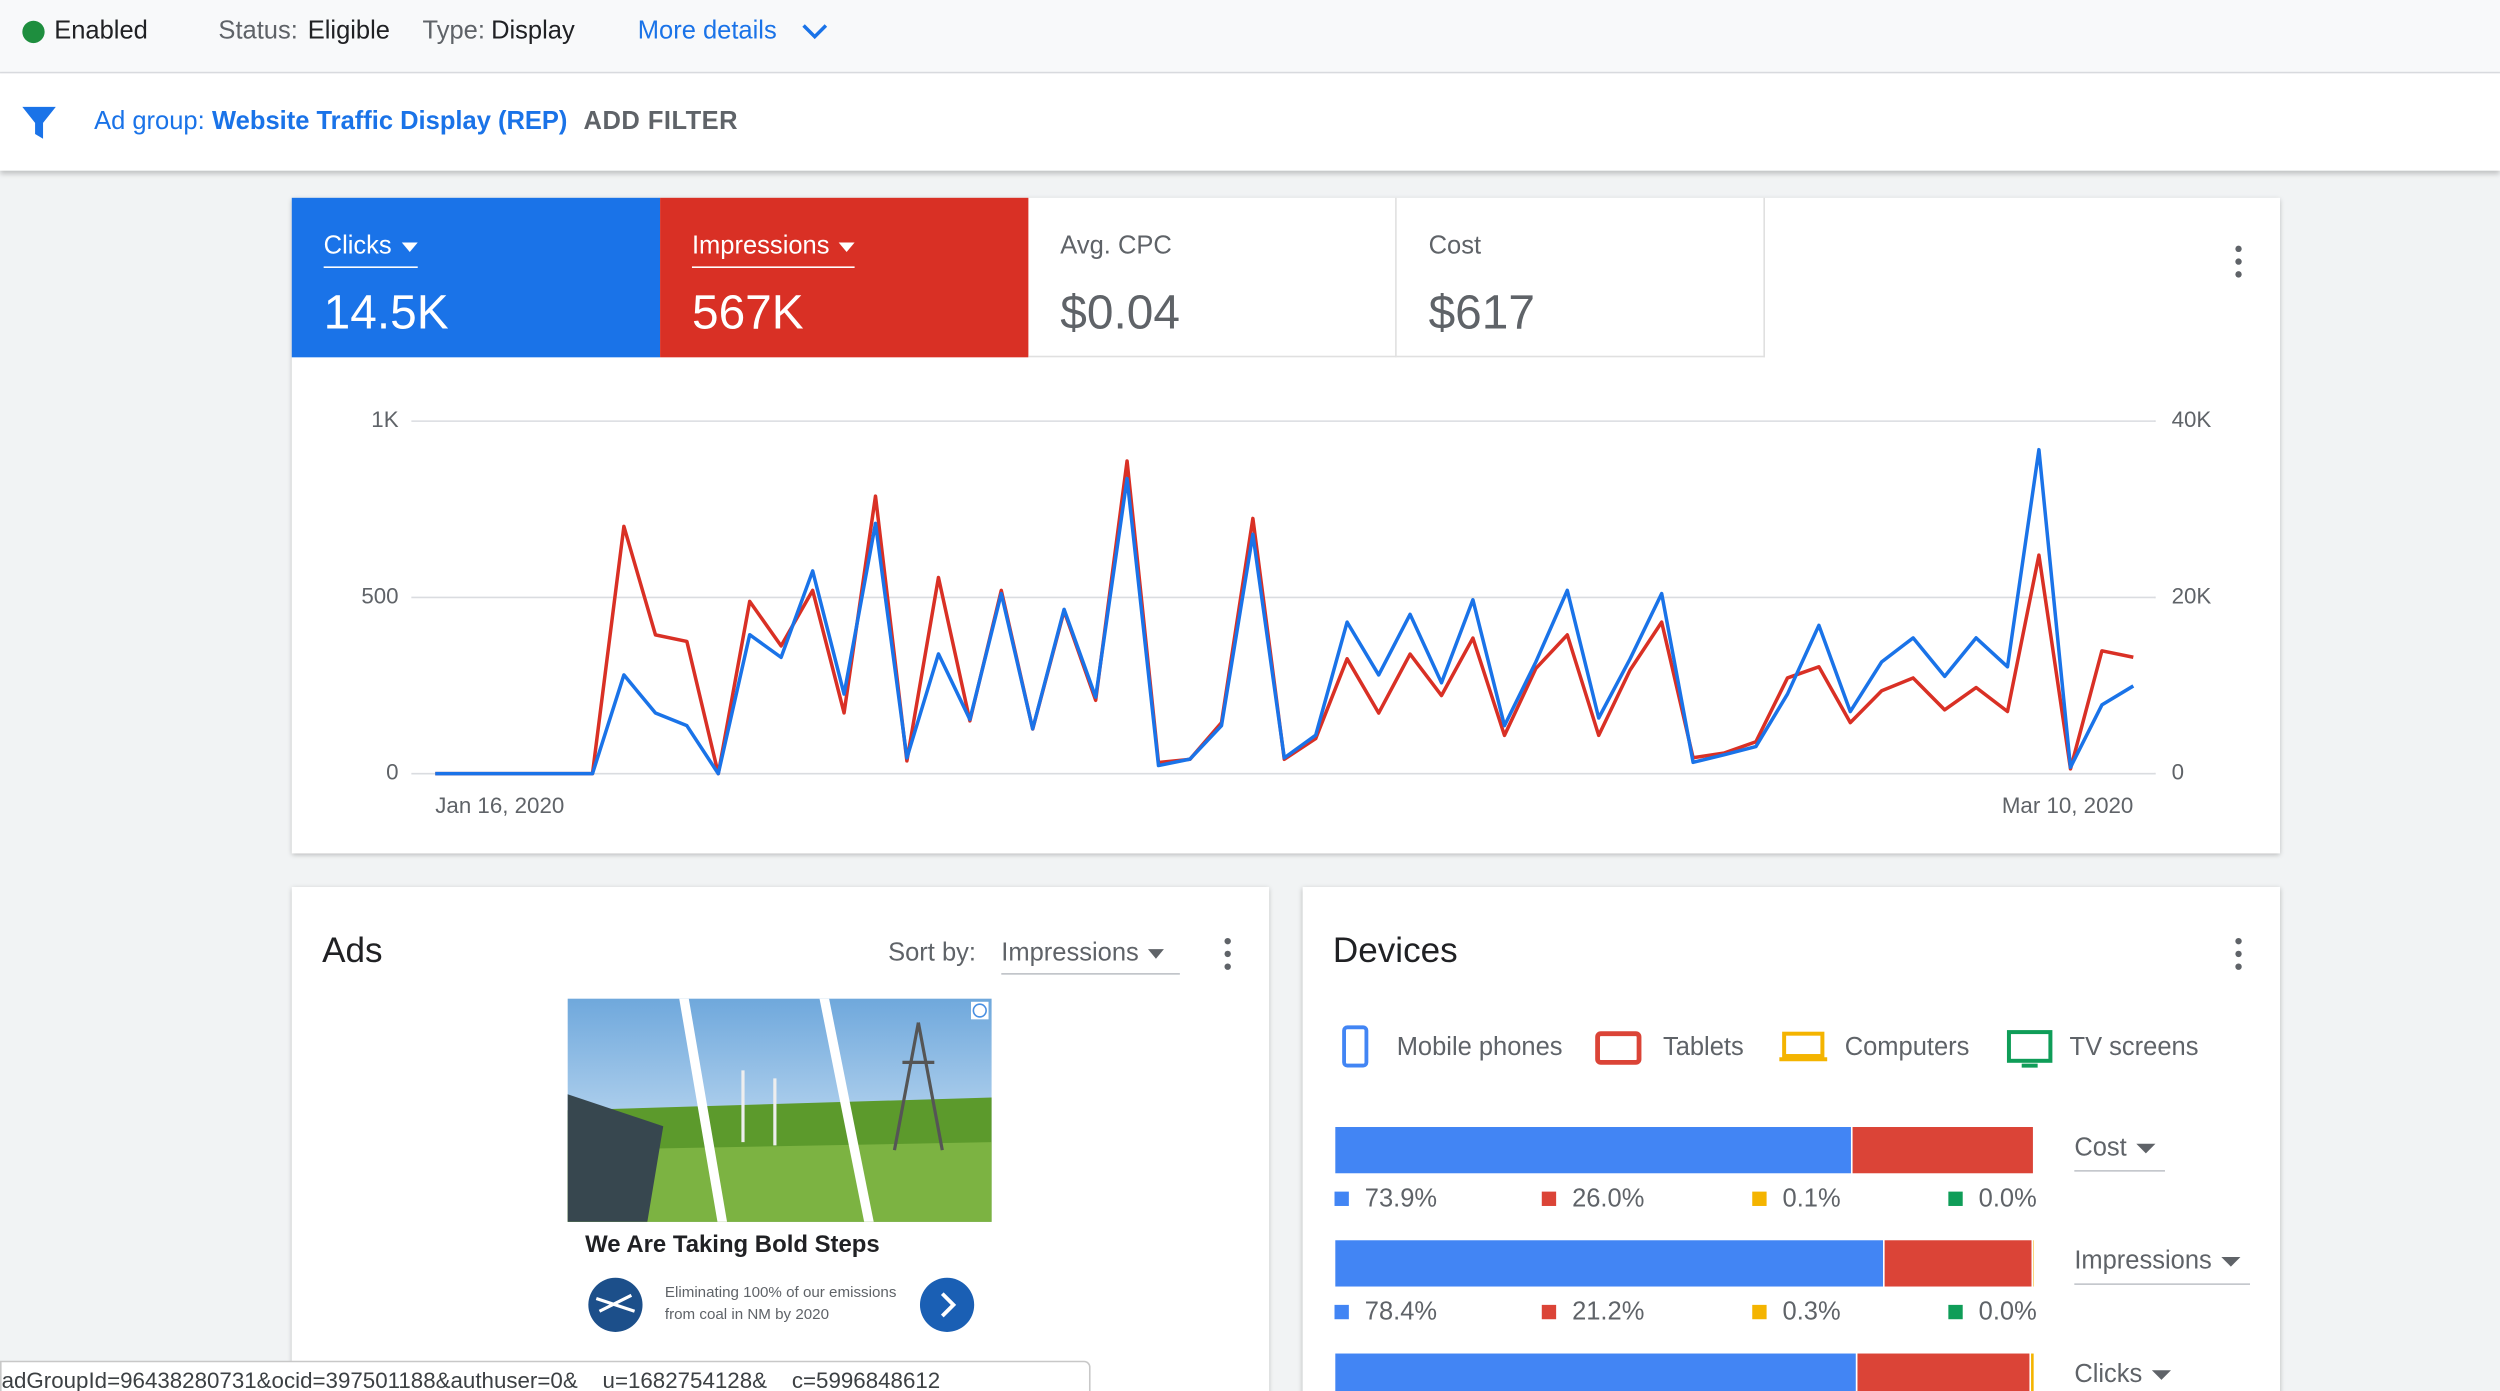 The image size is (2500, 1391). I want to click on sort-dropdown: Impressions, so click(1090, 957).